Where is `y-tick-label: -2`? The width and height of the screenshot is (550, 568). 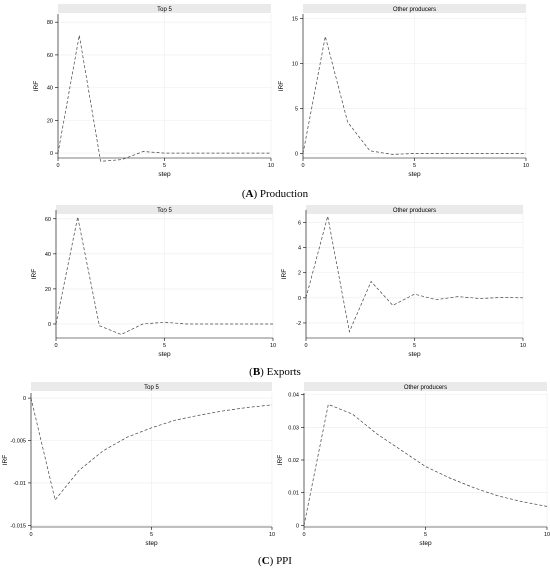 y-tick-label: -2 is located at coordinates (298, 324).